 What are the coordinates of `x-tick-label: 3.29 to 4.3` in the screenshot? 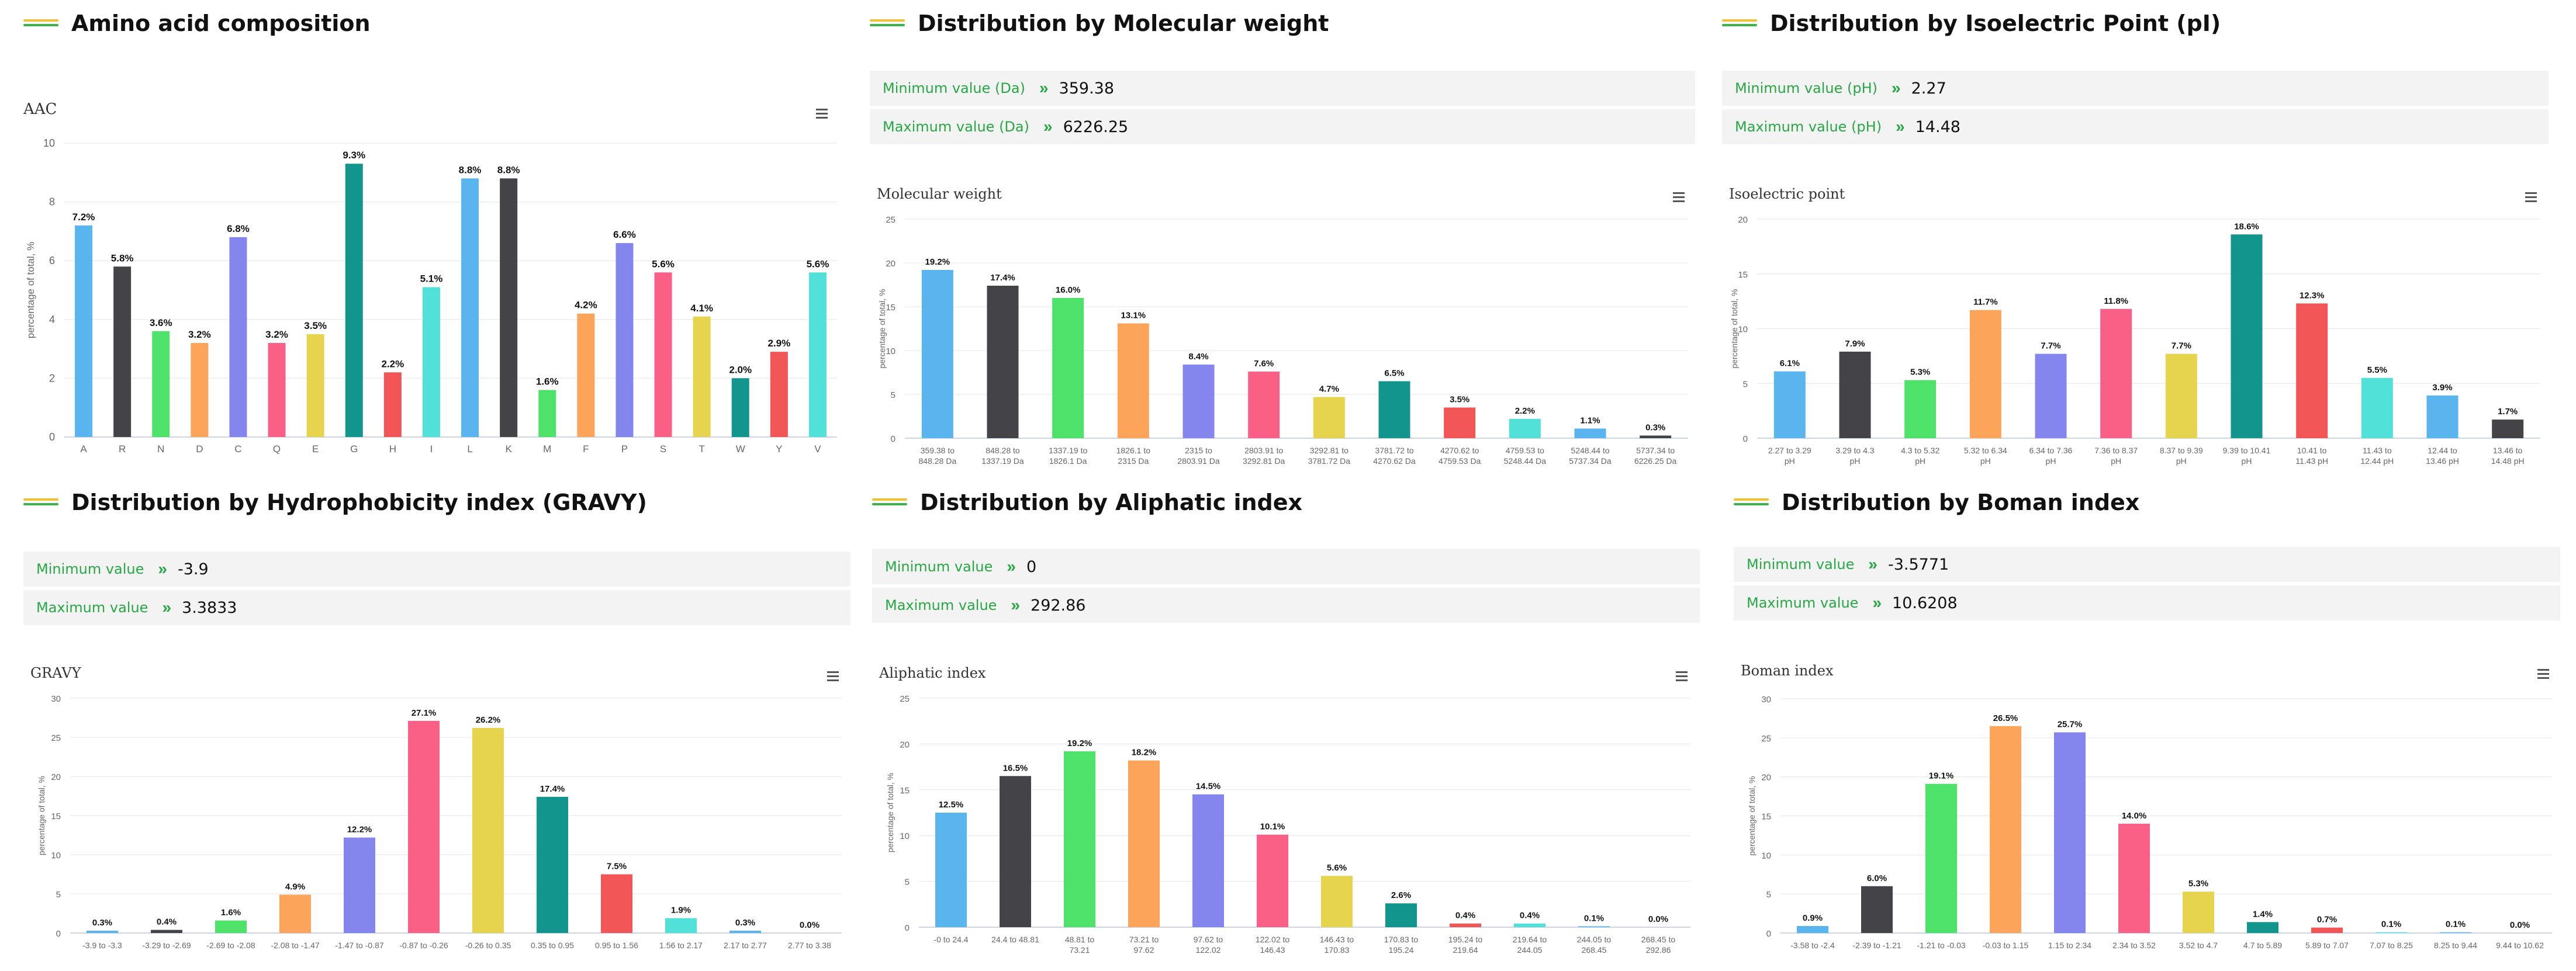 It's located at (1854, 451).